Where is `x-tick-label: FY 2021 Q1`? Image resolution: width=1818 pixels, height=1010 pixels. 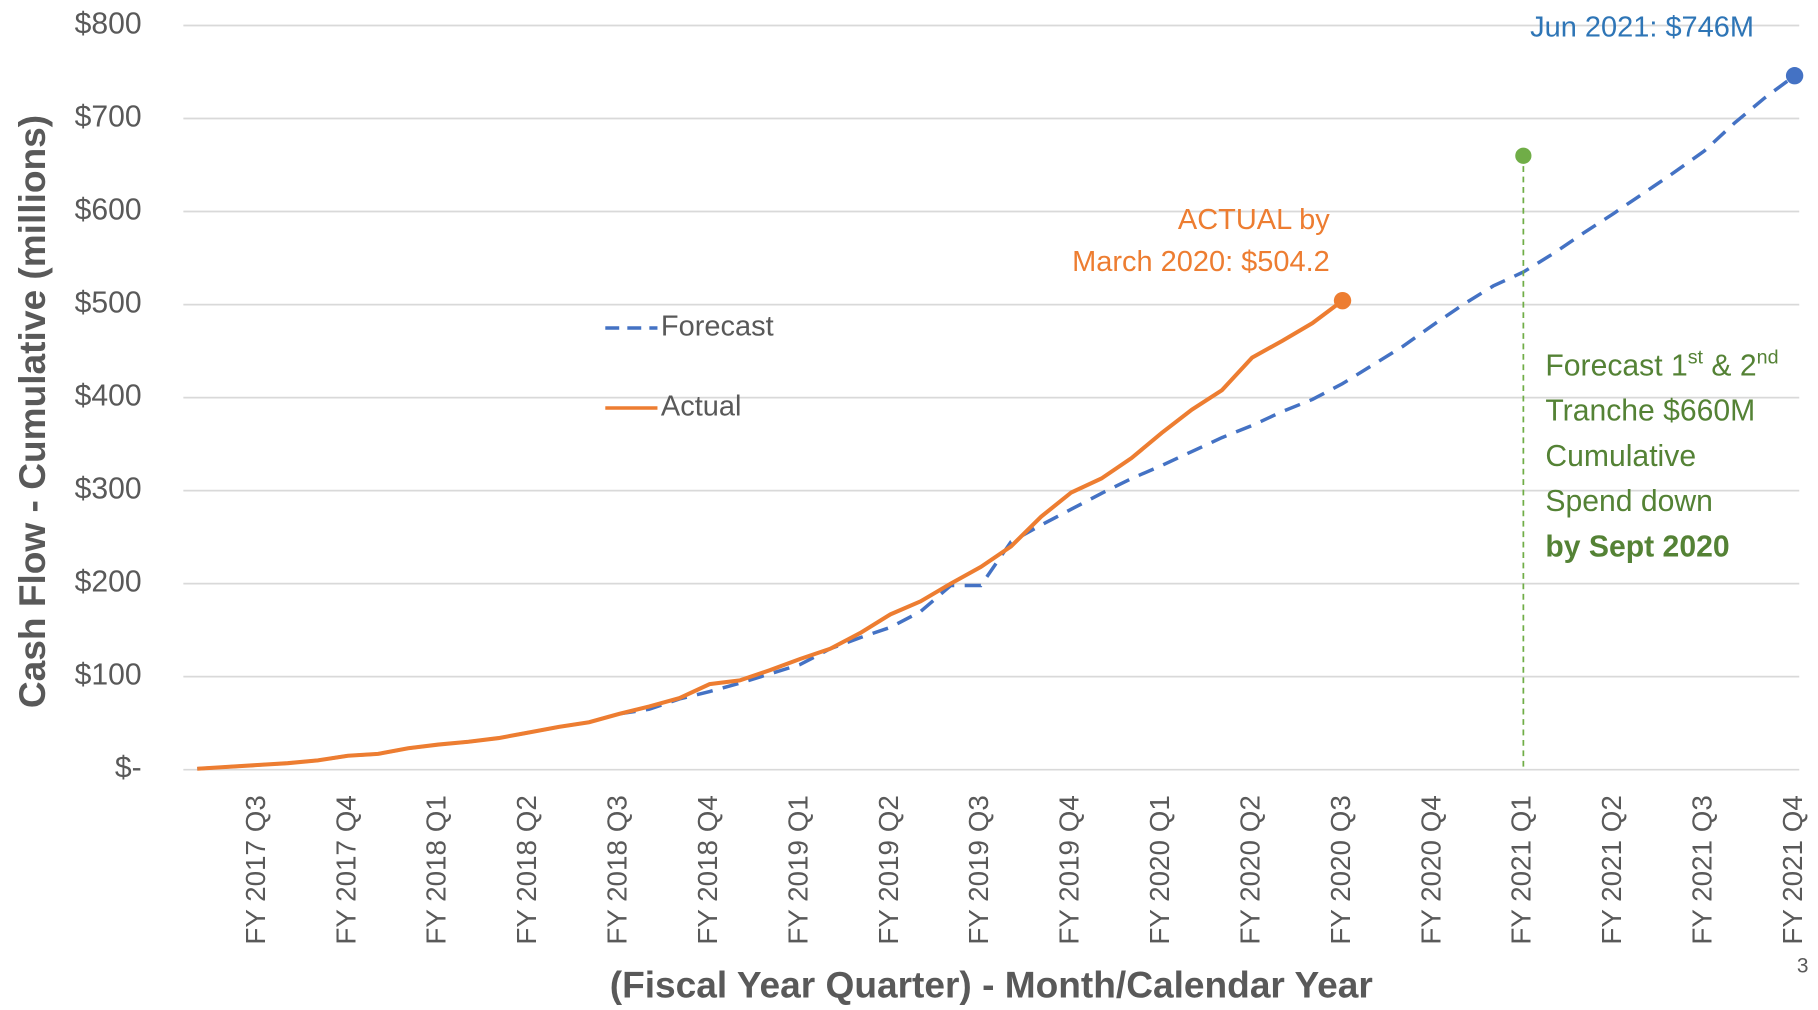
x-tick-label: FY 2021 Q1 is located at coordinates (1521, 869).